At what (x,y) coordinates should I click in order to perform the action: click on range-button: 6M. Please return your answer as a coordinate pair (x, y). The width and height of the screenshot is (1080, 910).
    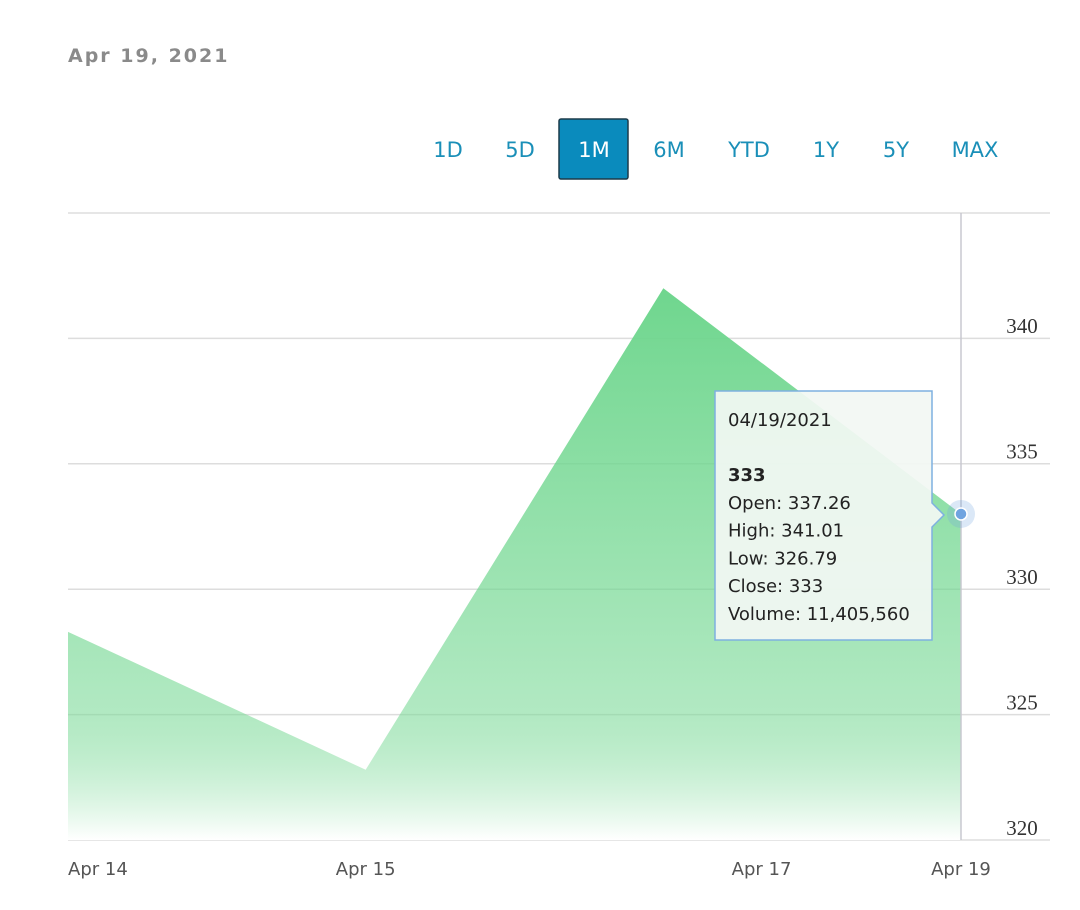
    Looking at the image, I should click on (668, 150).